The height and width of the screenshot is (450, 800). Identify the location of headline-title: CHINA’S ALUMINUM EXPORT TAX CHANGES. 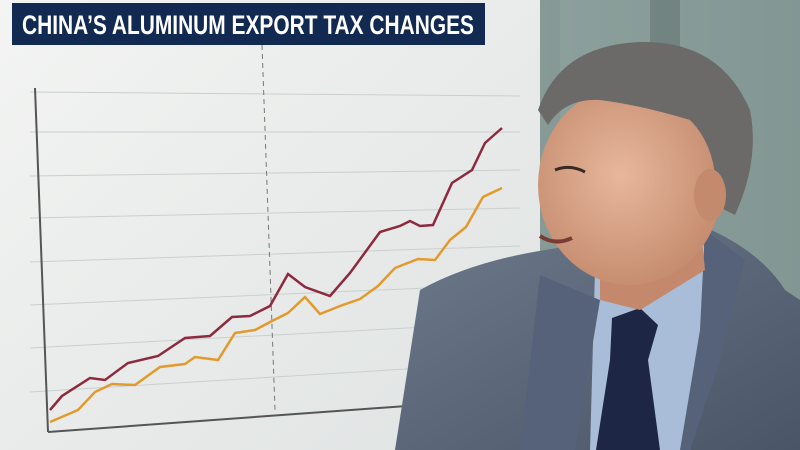
(248, 25).